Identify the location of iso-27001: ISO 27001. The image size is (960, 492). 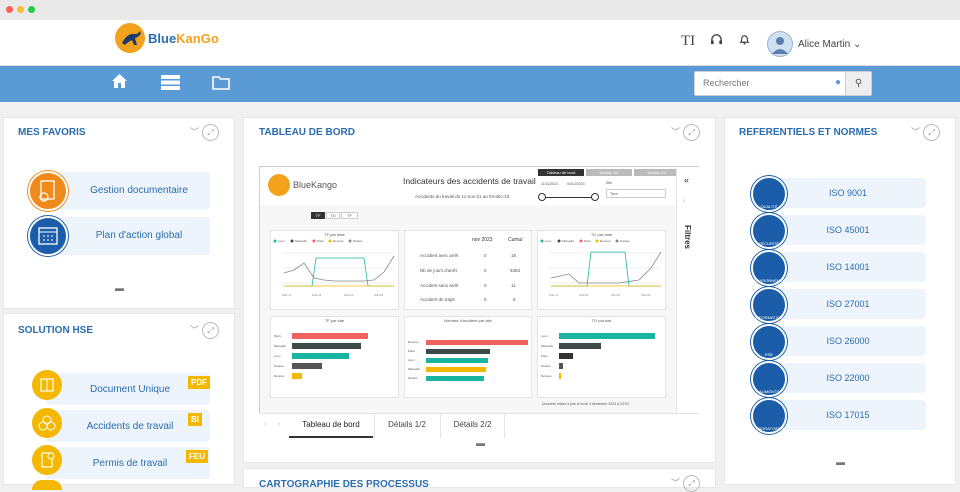
(848, 304).